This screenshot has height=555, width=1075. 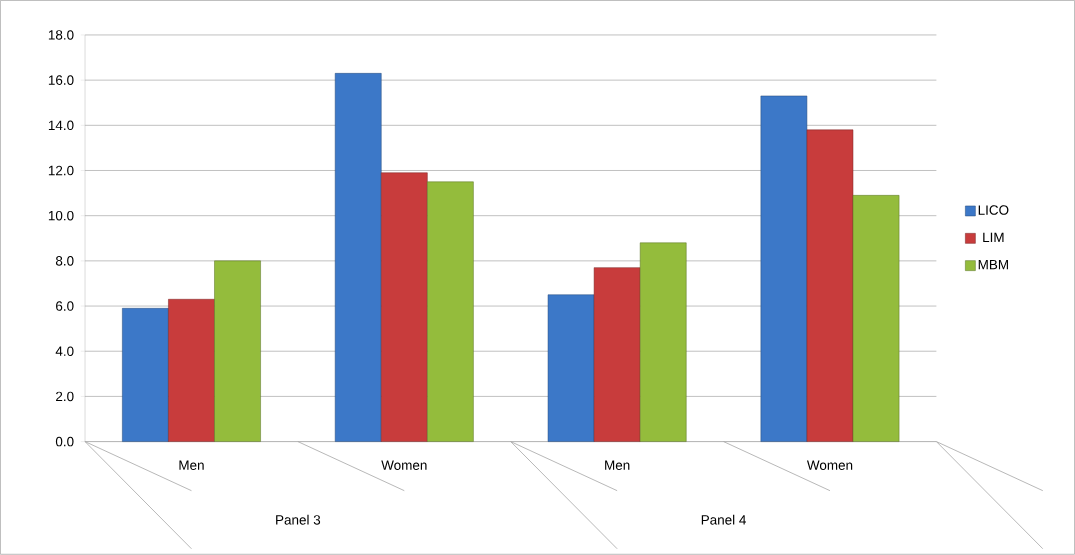 I want to click on y-tick-label: 10.0, so click(x=61, y=216).